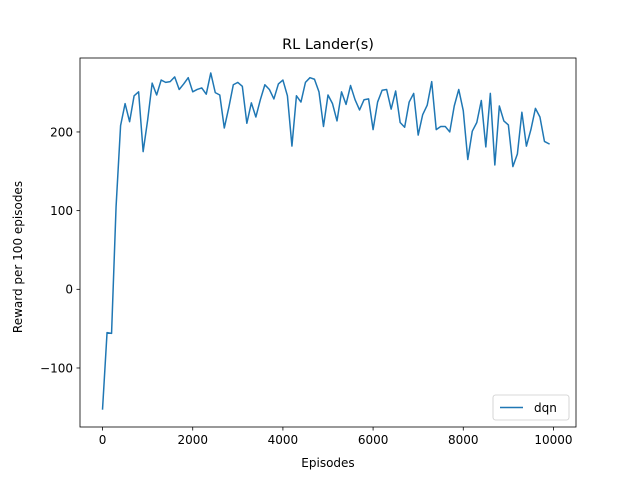  Describe the element at coordinates (61, 132) in the screenshot. I see `y-tick-label: 200` at that location.